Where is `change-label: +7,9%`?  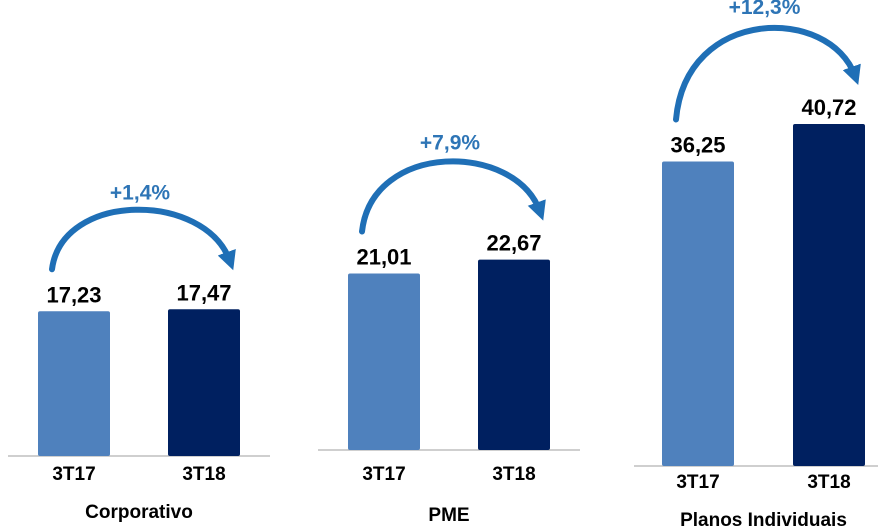
change-label: +7,9% is located at coordinates (450, 143).